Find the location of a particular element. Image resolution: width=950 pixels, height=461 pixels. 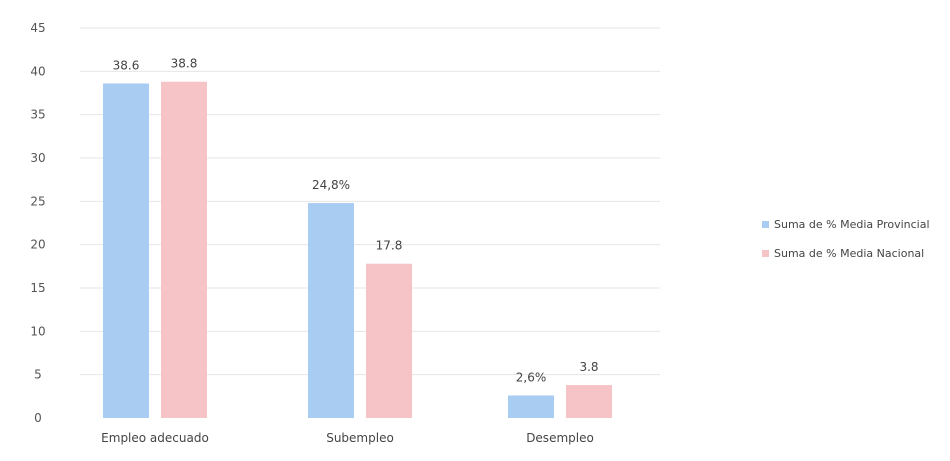

x-category-label: Desempleo is located at coordinates (560, 438).